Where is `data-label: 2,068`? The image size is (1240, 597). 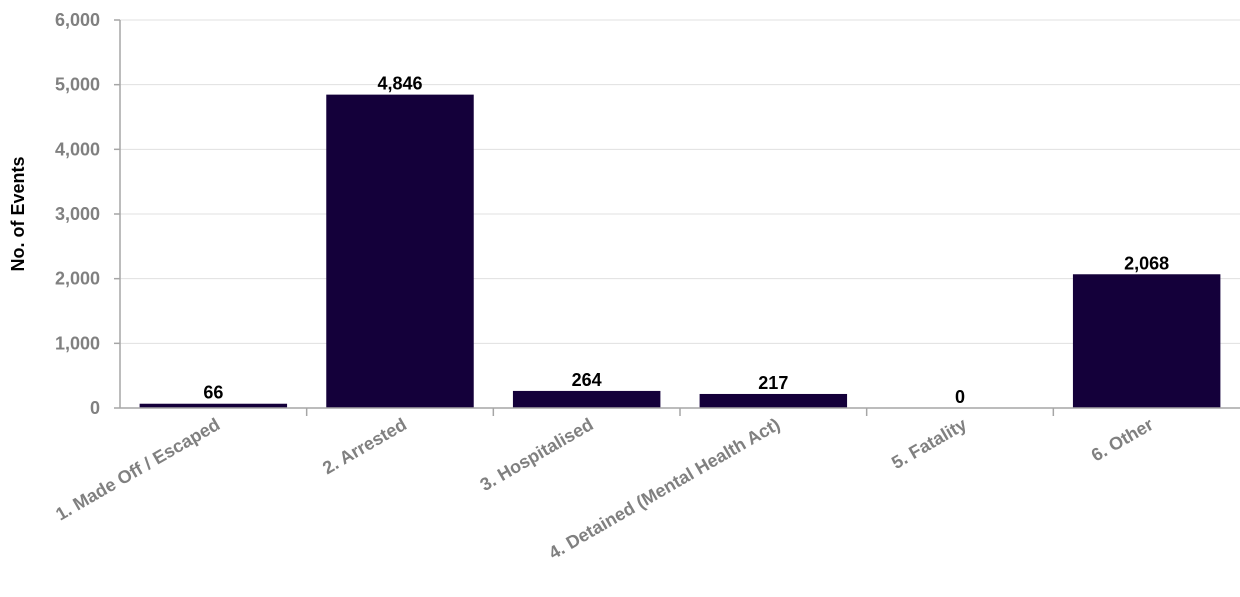 data-label: 2,068 is located at coordinates (1146, 263).